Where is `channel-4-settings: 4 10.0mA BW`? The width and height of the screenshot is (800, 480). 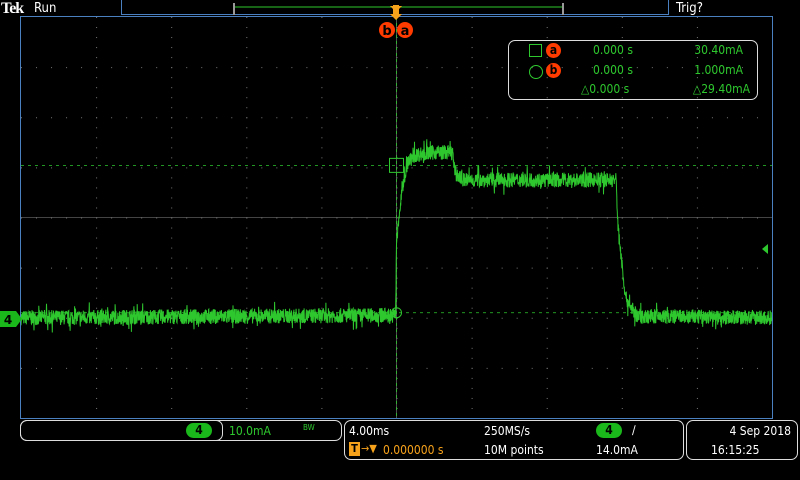 channel-4-settings: 4 10.0mA BW is located at coordinates (181, 430).